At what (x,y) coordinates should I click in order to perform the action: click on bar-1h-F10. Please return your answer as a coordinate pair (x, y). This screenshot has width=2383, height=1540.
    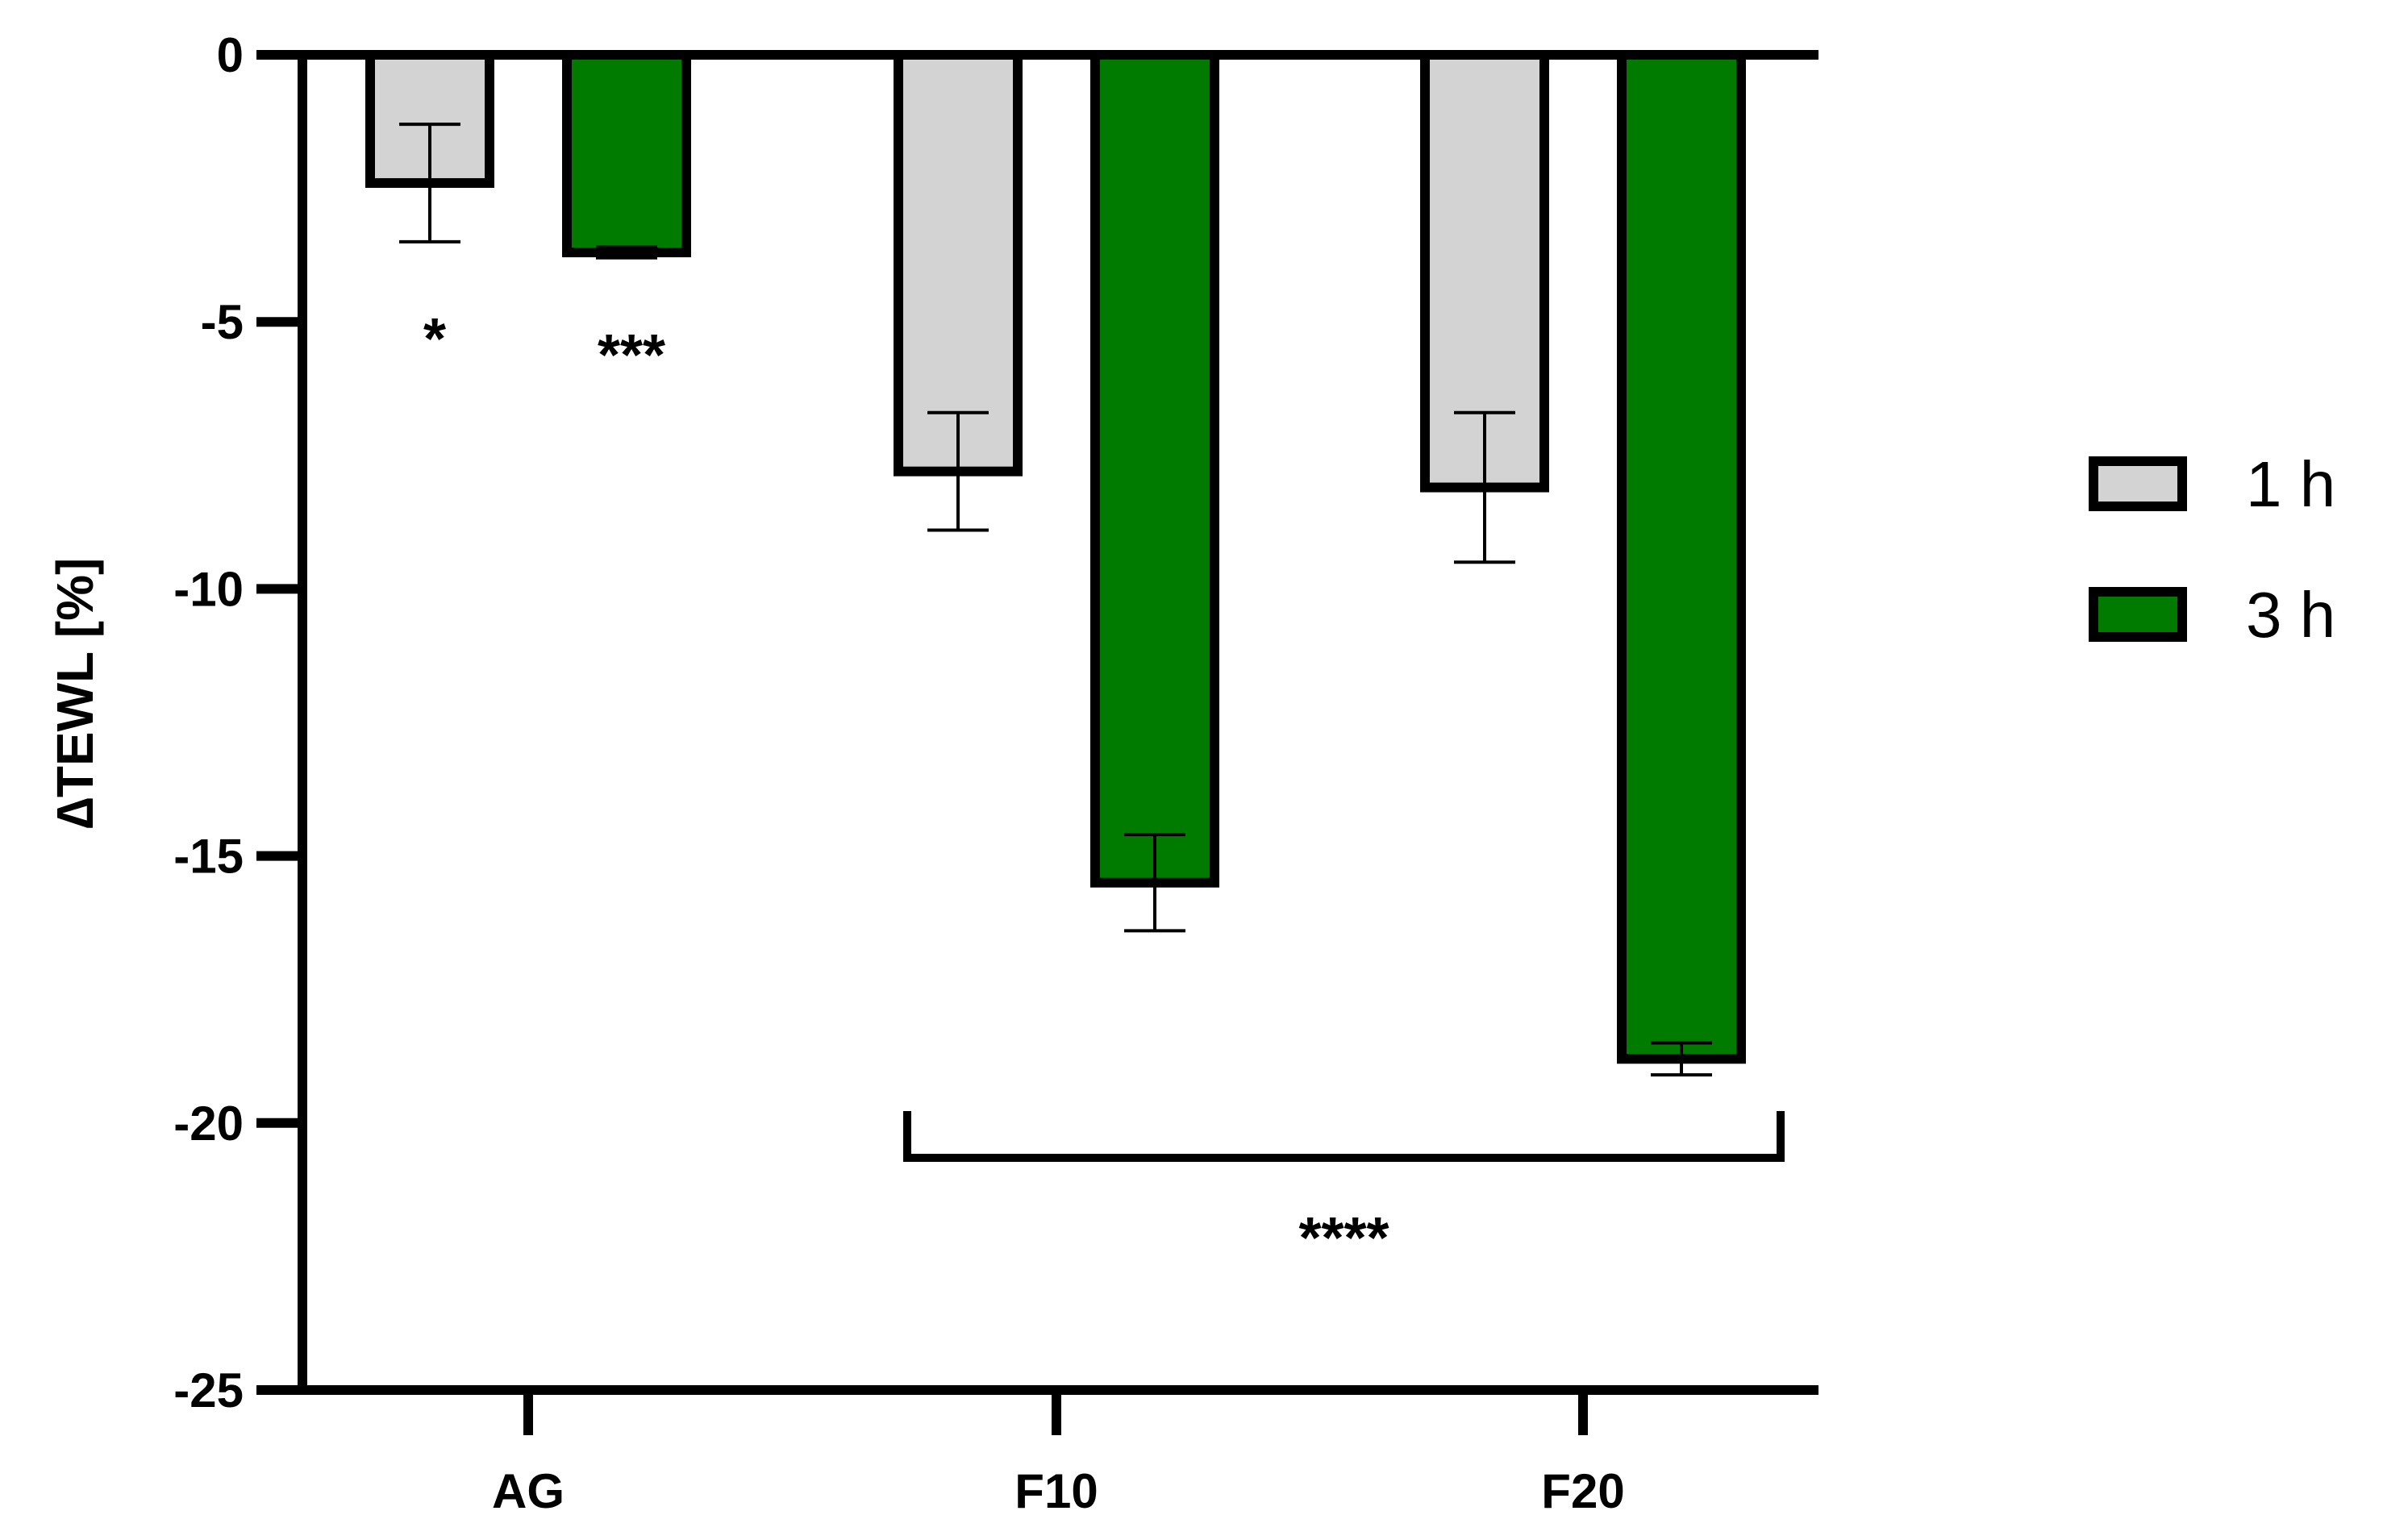
    Looking at the image, I should click on (959, 263).